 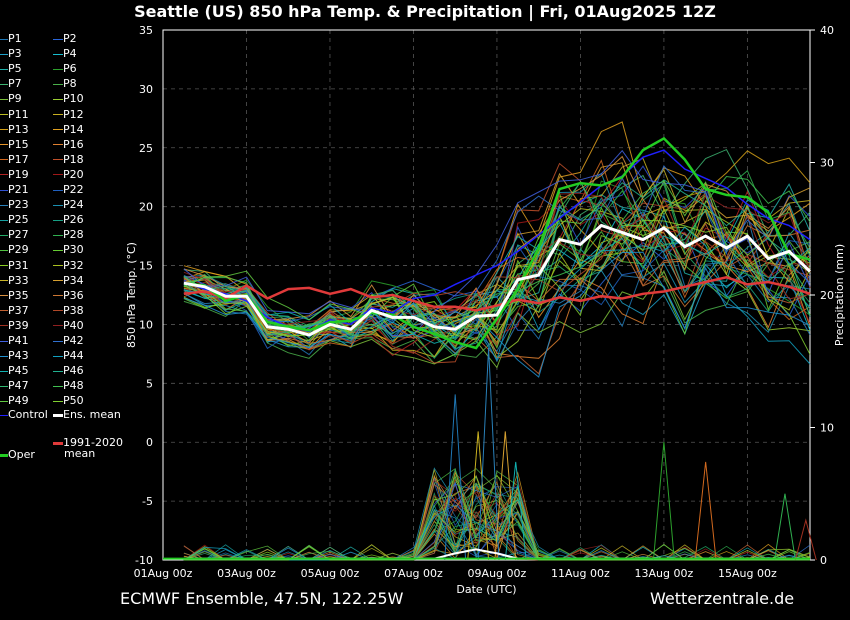 I want to click on legend-label: P26, so click(x=73, y=220).